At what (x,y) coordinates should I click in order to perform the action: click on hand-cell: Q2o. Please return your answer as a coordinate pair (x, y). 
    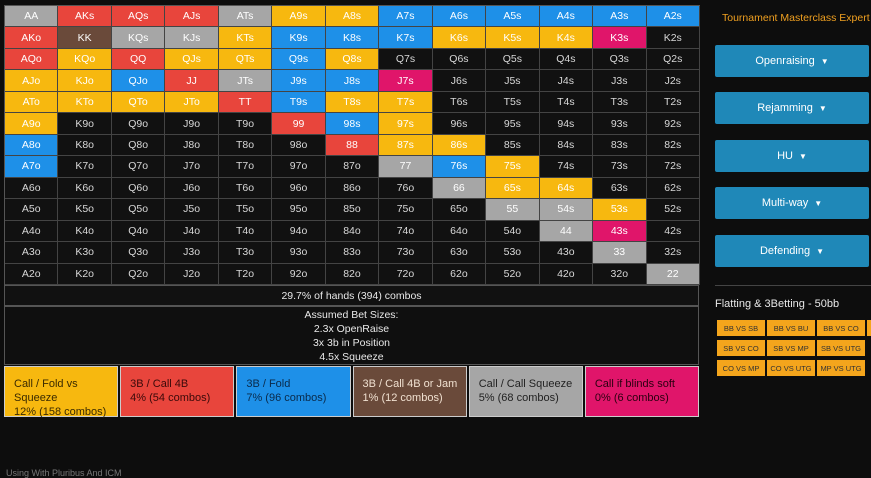
    Looking at the image, I should click on (138, 274).